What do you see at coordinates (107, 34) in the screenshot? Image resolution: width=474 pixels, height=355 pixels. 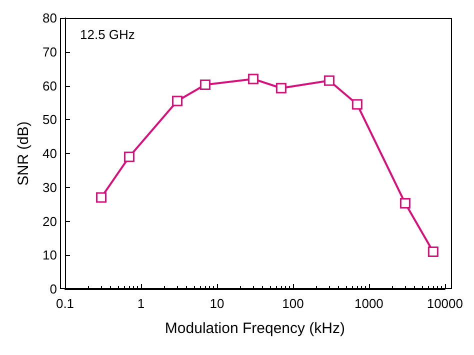 I see `annotation: 12.5 GHz` at bounding box center [107, 34].